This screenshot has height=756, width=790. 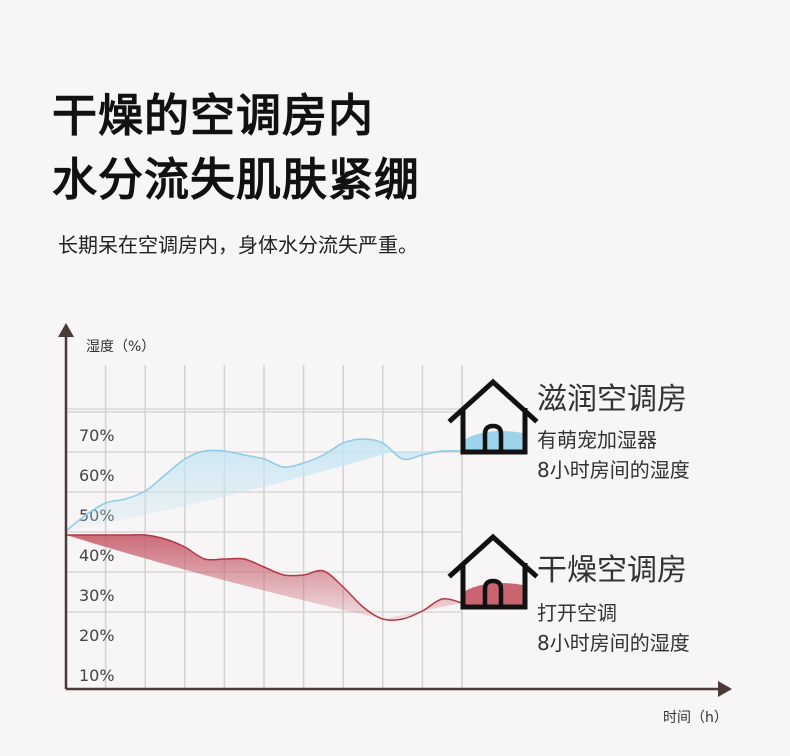 I want to click on legend-moist-line2: 8小时房间的湿度, so click(x=613, y=470).